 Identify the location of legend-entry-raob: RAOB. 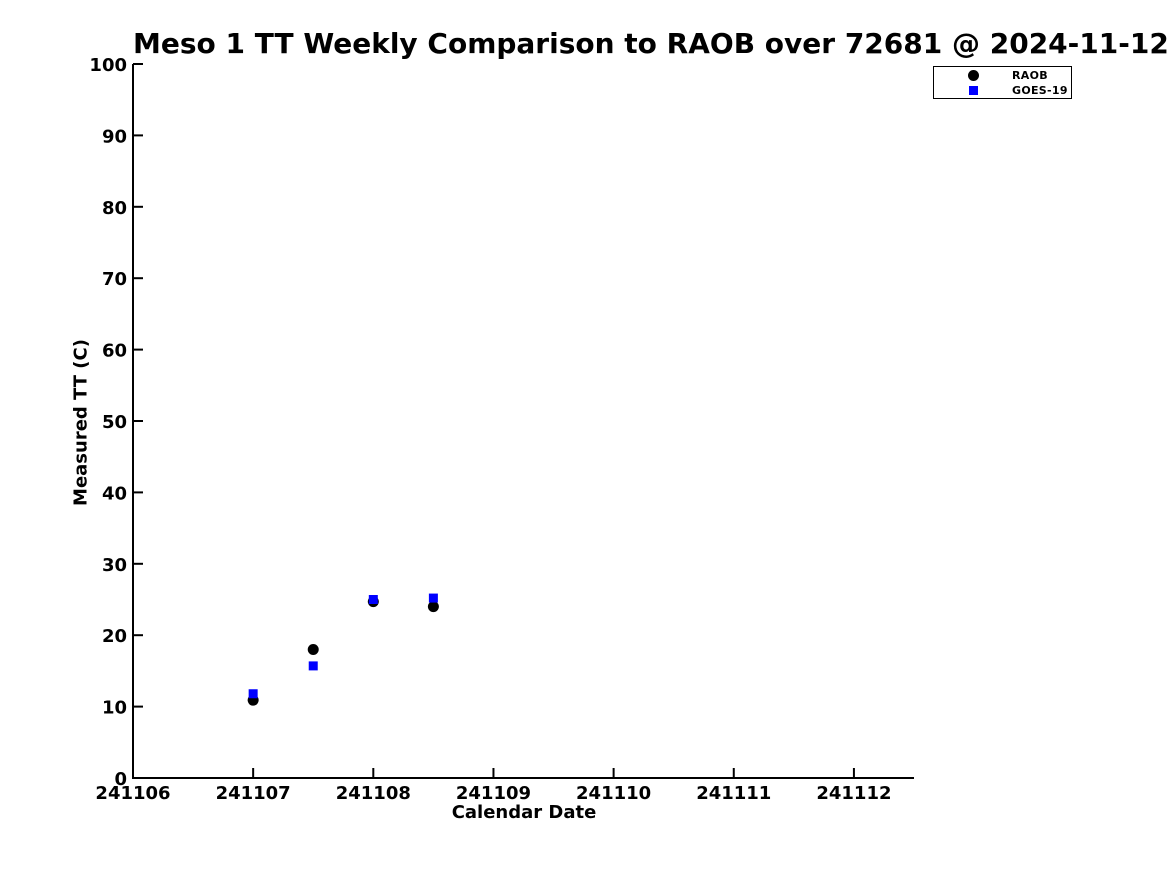
(1002, 75).